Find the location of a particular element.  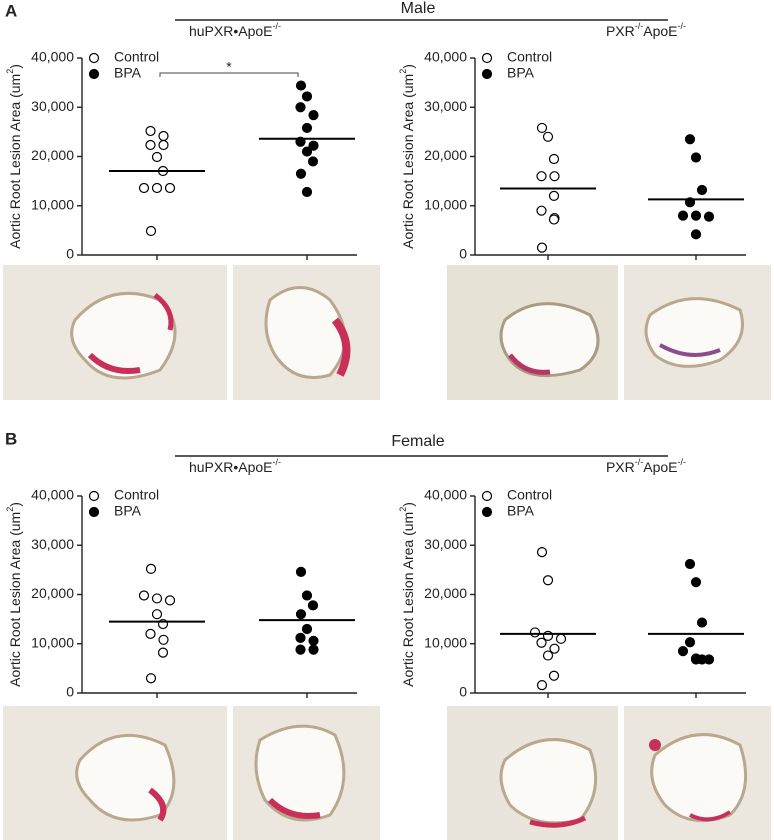

y-tick-label: 30,000 is located at coordinates (445, 106).